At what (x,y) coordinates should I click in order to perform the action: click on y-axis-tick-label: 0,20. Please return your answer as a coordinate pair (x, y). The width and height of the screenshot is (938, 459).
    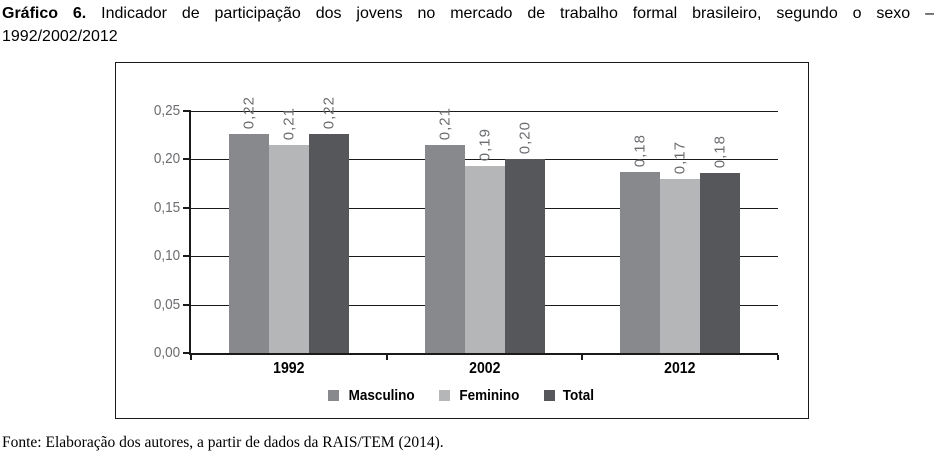
    Looking at the image, I should click on (148, 159).